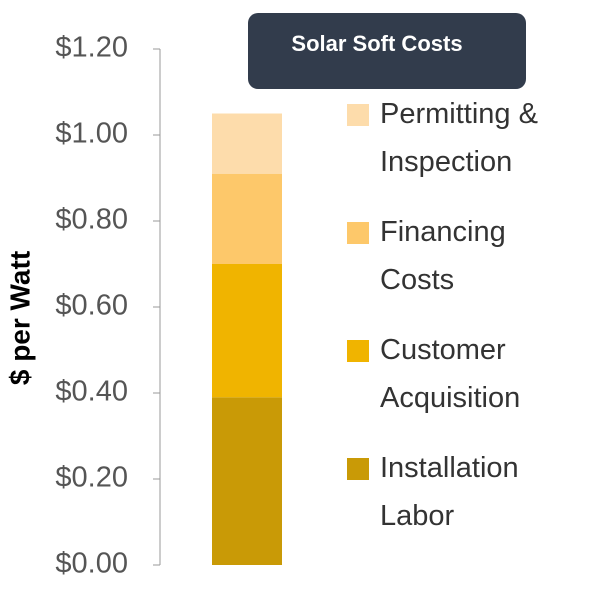  I want to click on legend-label: Installation Labor, so click(449, 492).